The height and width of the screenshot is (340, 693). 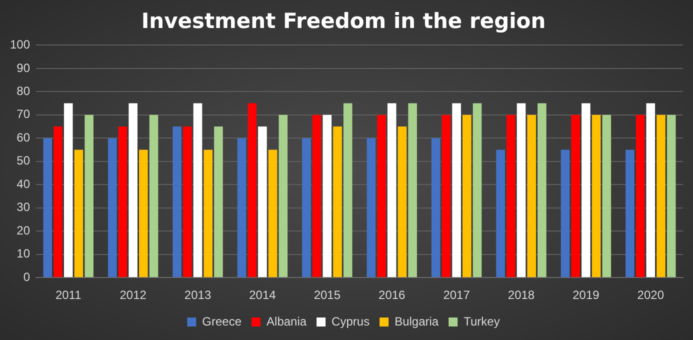 I want to click on y-tick-label: 40, so click(x=23, y=183).